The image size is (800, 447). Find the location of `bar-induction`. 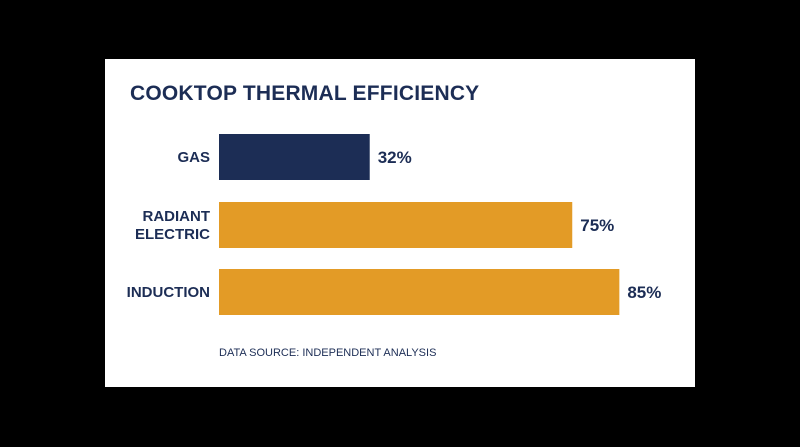

bar-induction is located at coordinates (419, 292).